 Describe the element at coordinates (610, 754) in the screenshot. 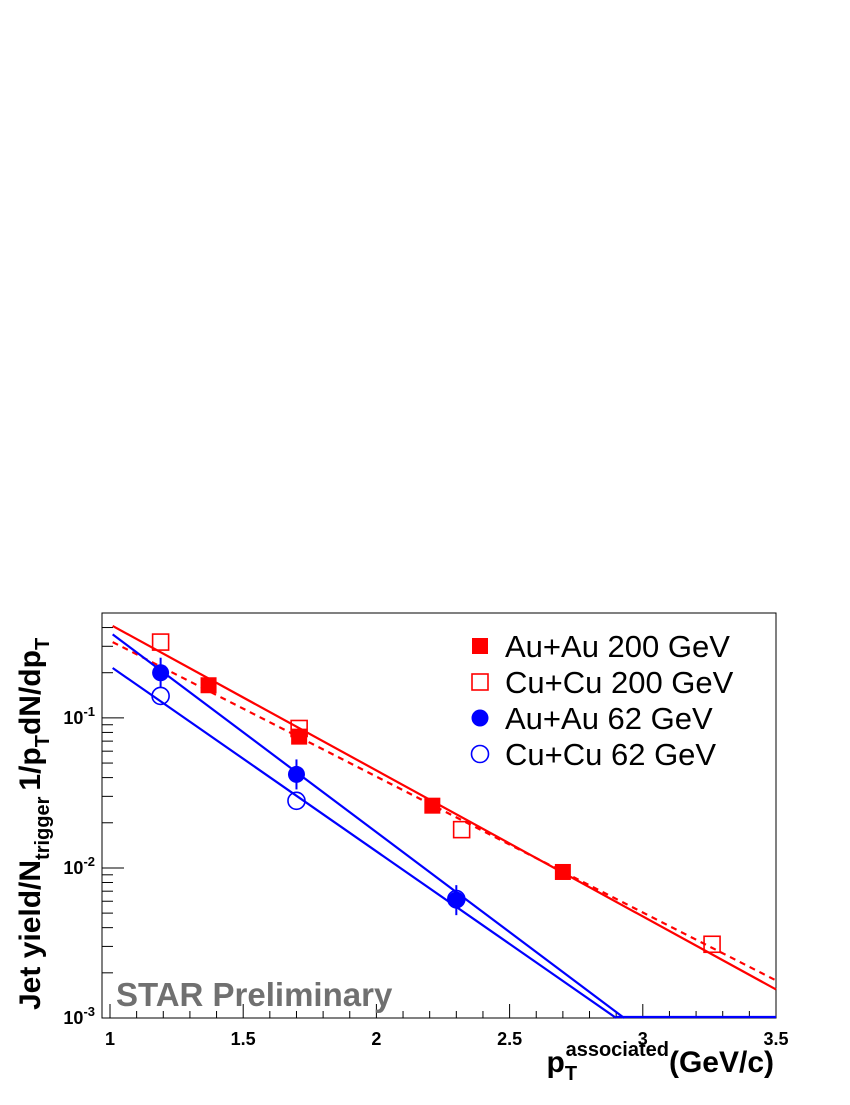

I see `legend-label: Cu+Cu 62 GeV` at that location.